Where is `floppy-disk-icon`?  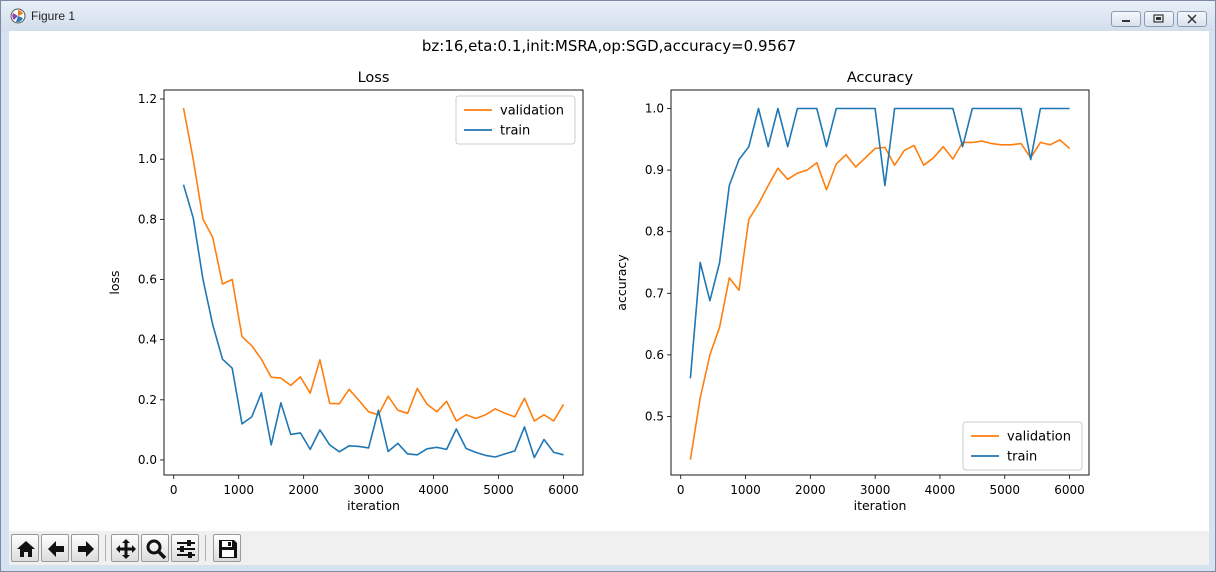 floppy-disk-icon is located at coordinates (228, 549).